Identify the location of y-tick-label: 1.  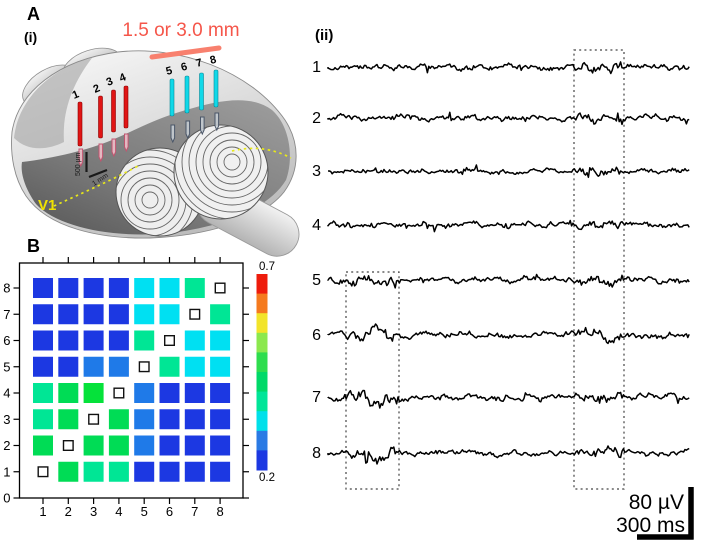
(6, 471).